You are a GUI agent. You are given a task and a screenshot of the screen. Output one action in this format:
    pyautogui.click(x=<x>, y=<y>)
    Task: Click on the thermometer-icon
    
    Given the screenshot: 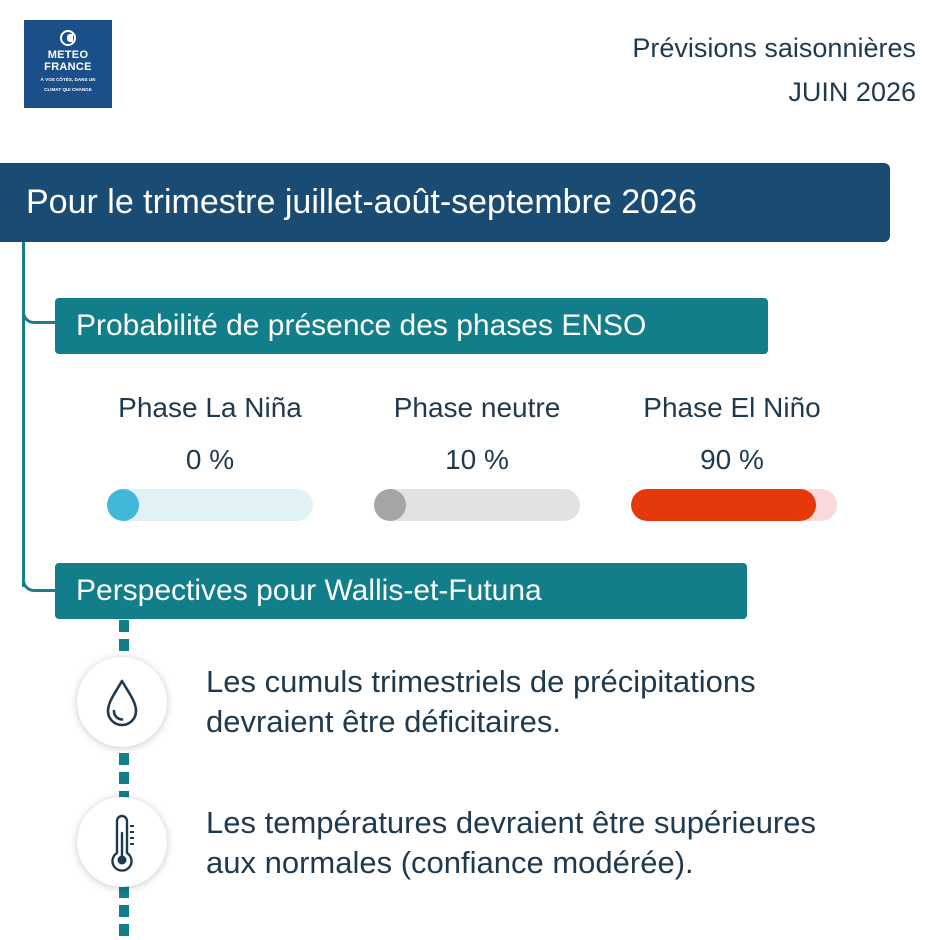 What is the action you would take?
    pyautogui.click(x=122, y=842)
    